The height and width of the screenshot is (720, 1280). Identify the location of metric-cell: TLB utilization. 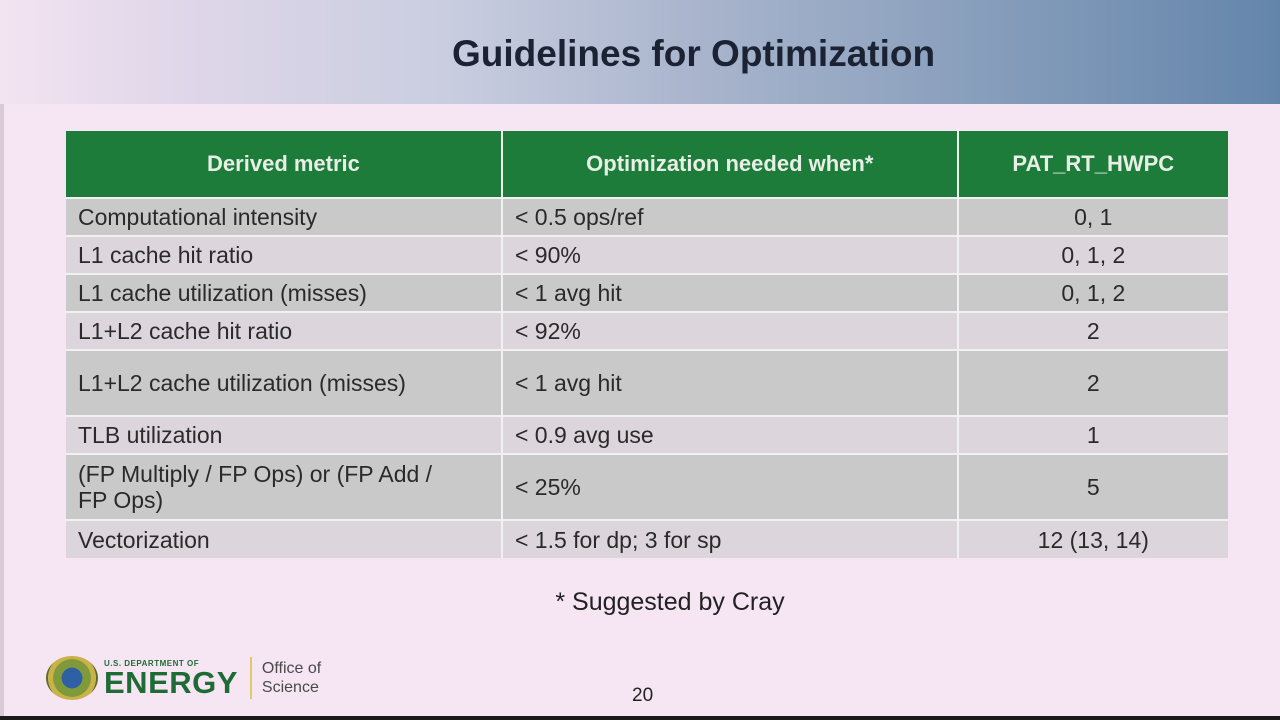
(284, 434).